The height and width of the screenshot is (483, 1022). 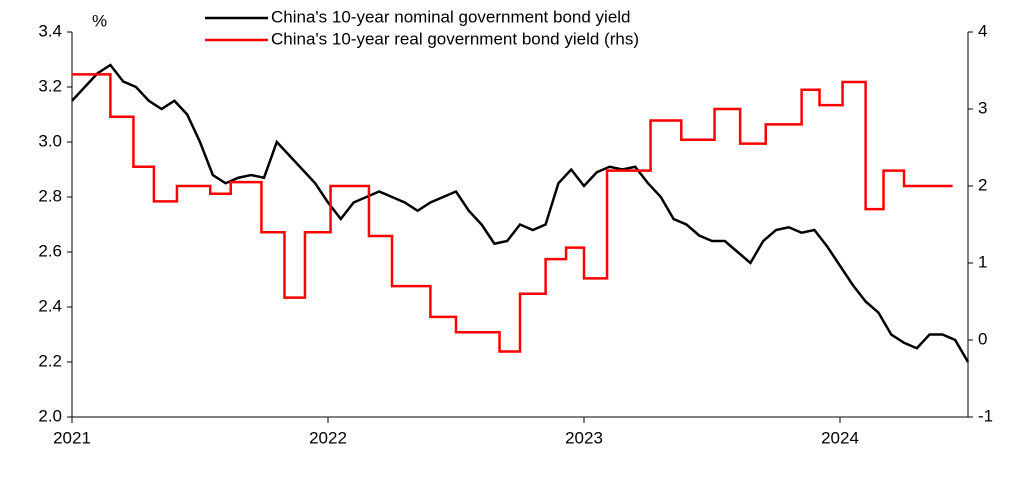 What do you see at coordinates (50, 140) in the screenshot?
I see `y-tick-label: 3.0` at bounding box center [50, 140].